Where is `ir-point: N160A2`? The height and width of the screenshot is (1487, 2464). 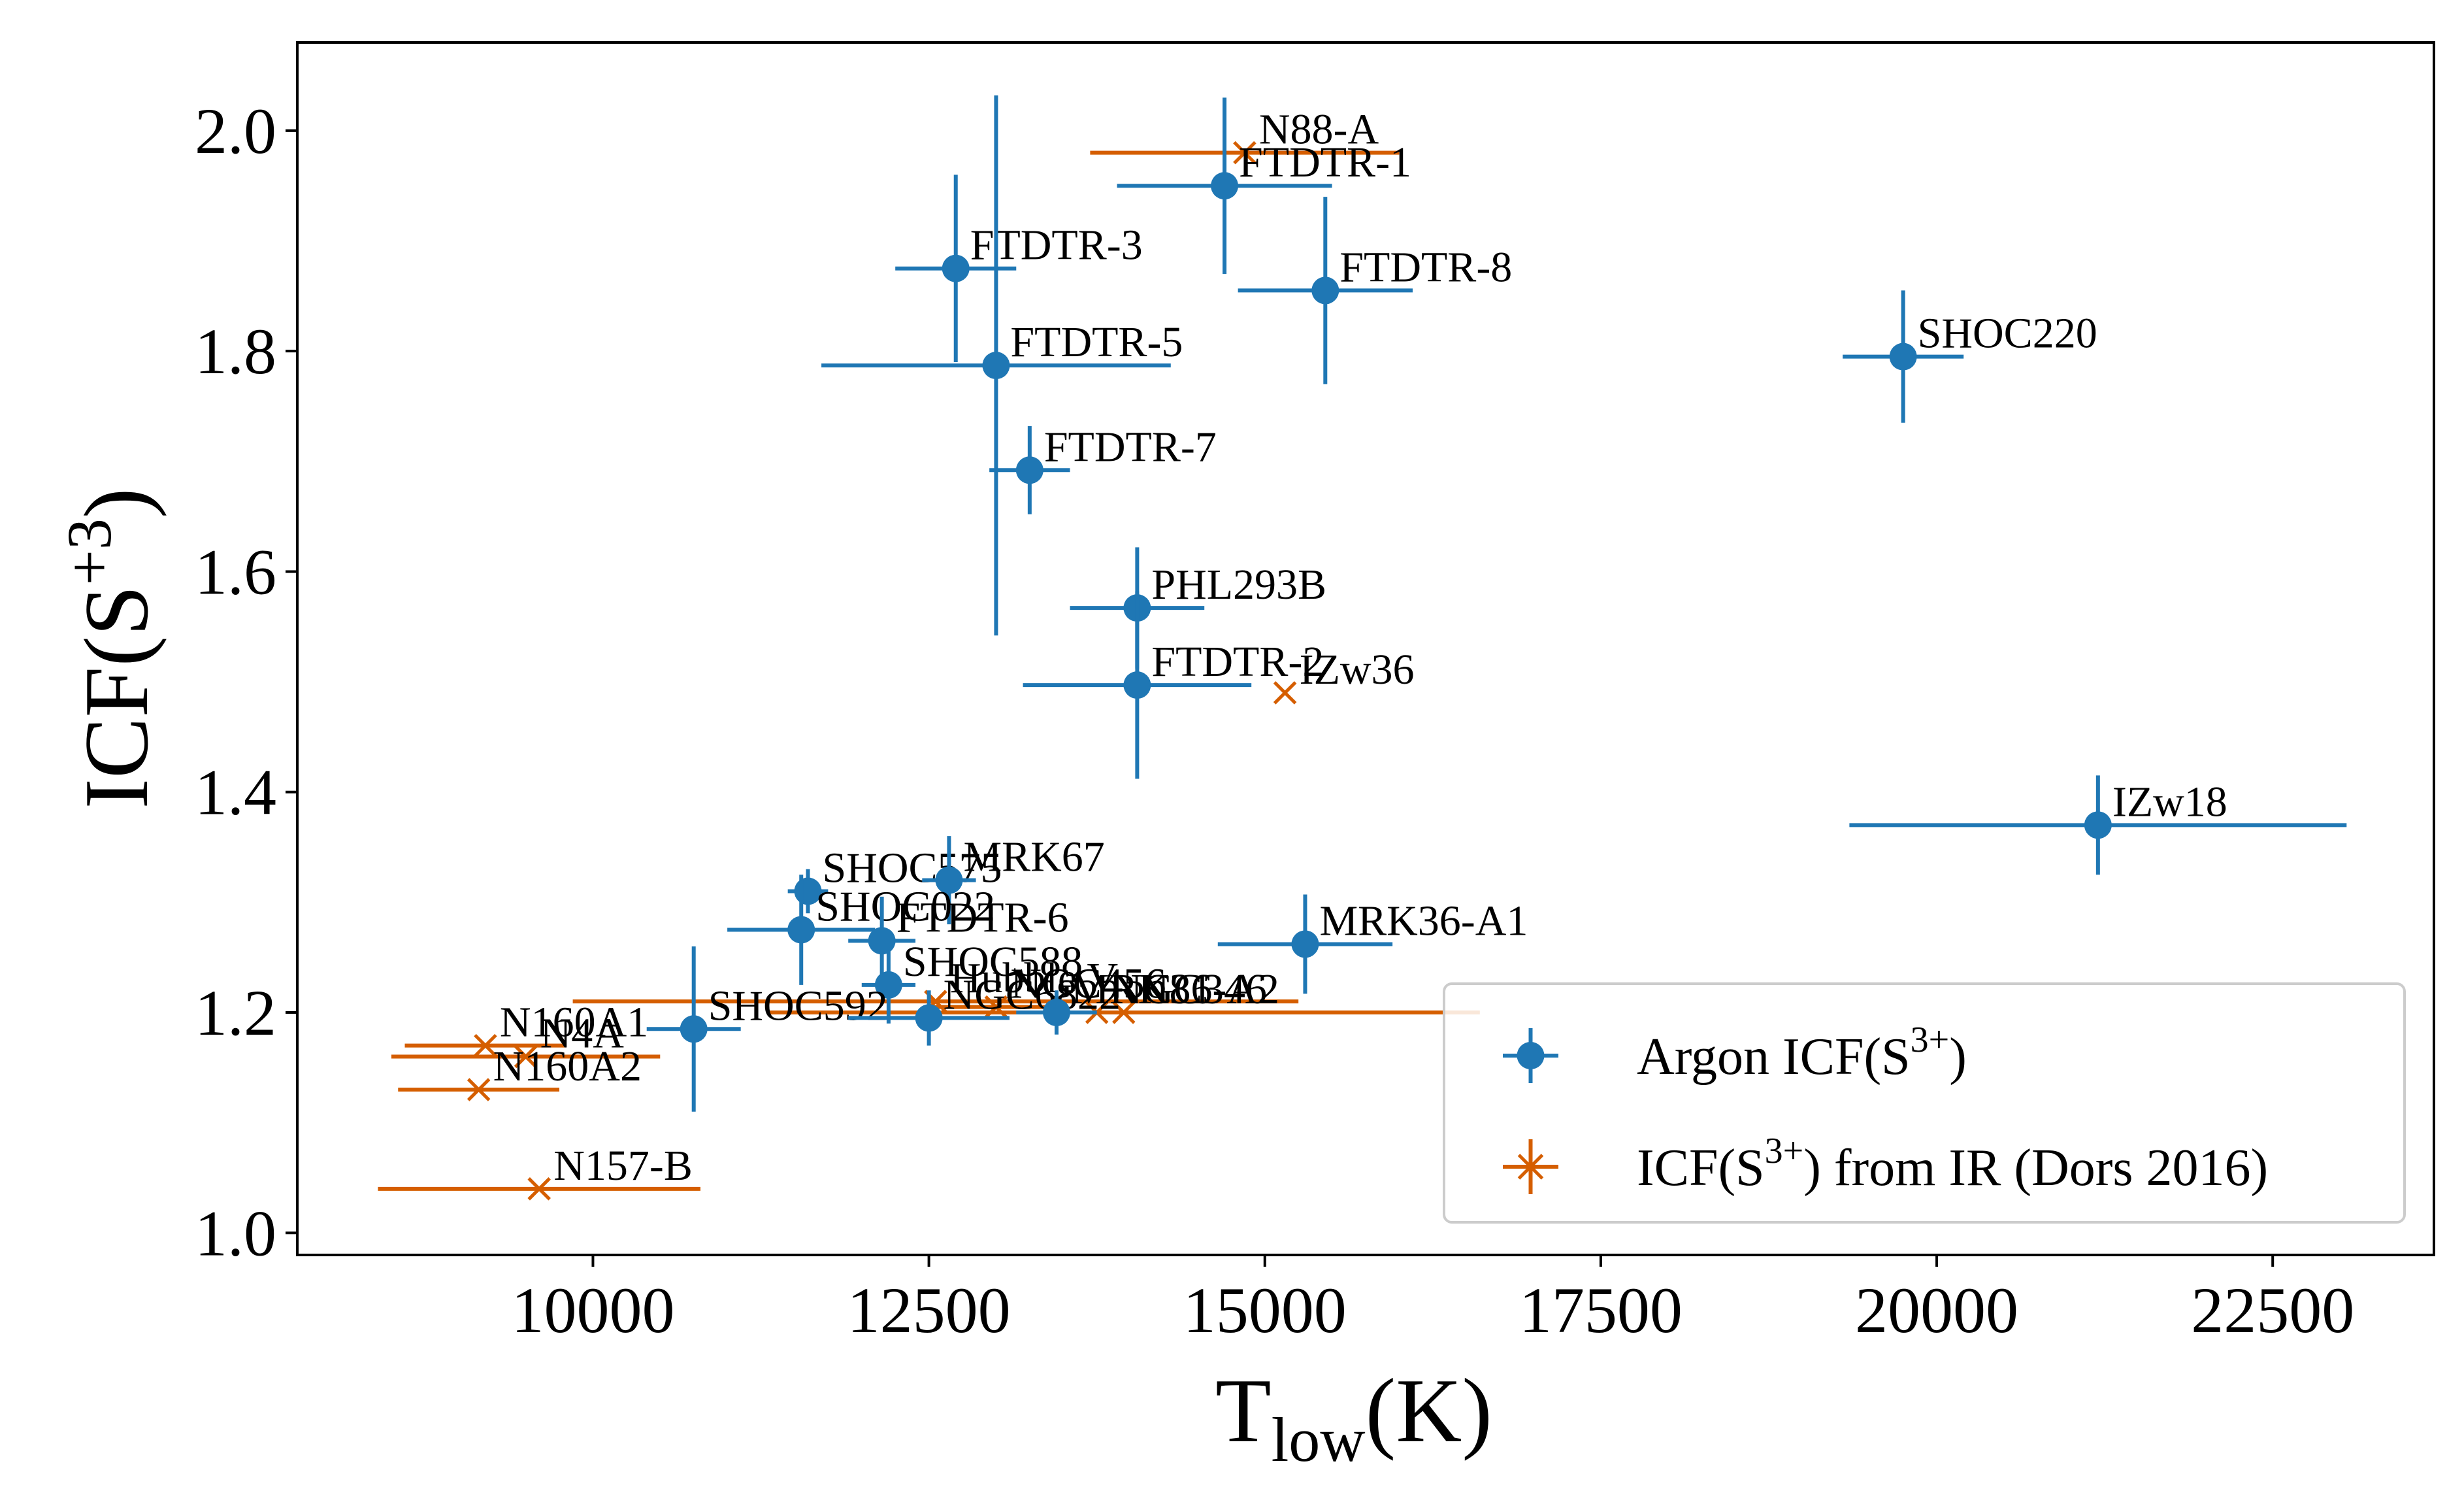 ir-point: N160A2 is located at coordinates (520, 1072).